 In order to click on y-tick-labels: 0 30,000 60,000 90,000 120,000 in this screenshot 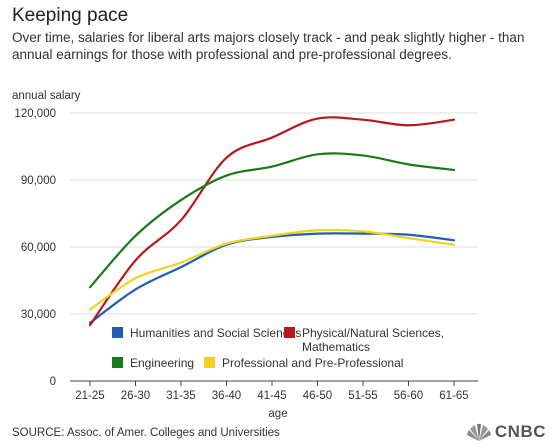, I will do `click(35, 248)`.